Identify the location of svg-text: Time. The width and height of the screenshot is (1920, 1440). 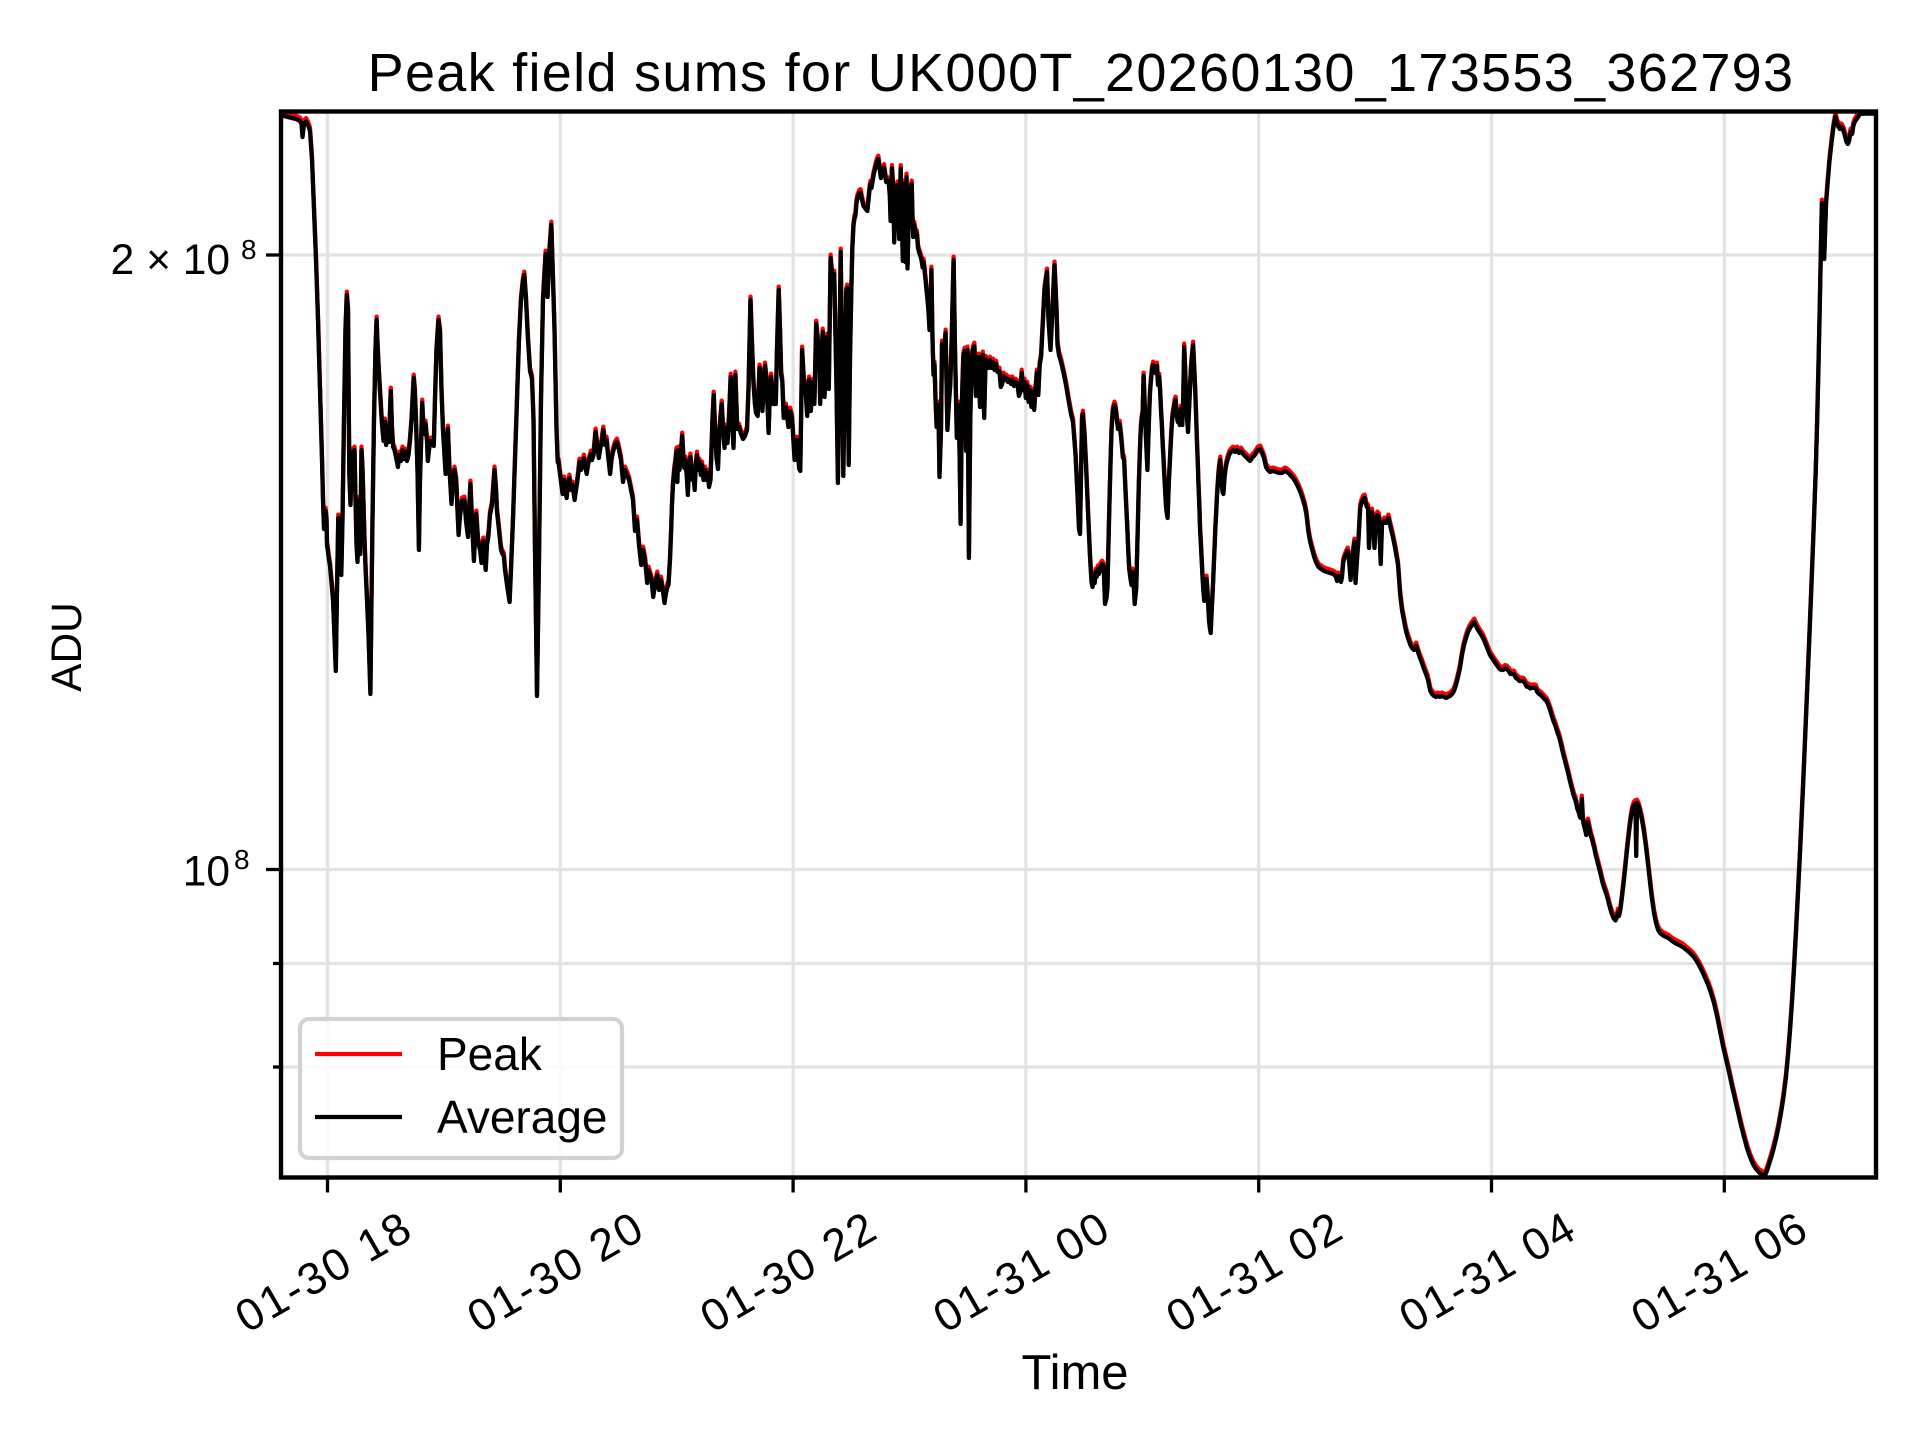
(1074, 1373).